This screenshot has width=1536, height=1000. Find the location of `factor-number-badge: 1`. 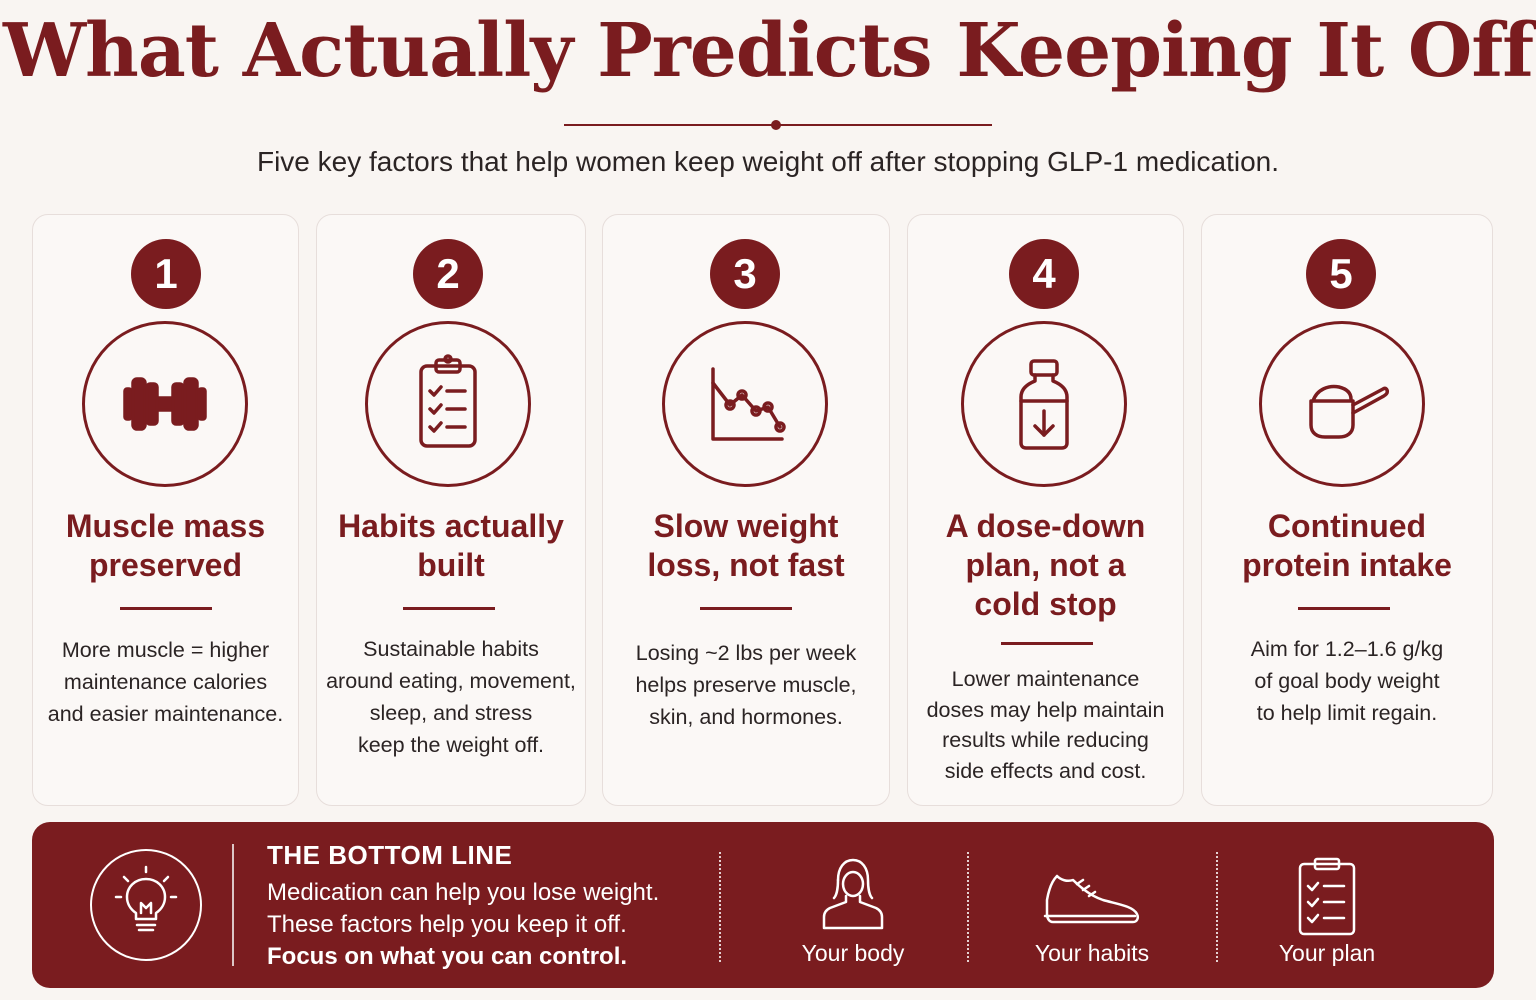

factor-number-badge: 1 is located at coordinates (166, 274).